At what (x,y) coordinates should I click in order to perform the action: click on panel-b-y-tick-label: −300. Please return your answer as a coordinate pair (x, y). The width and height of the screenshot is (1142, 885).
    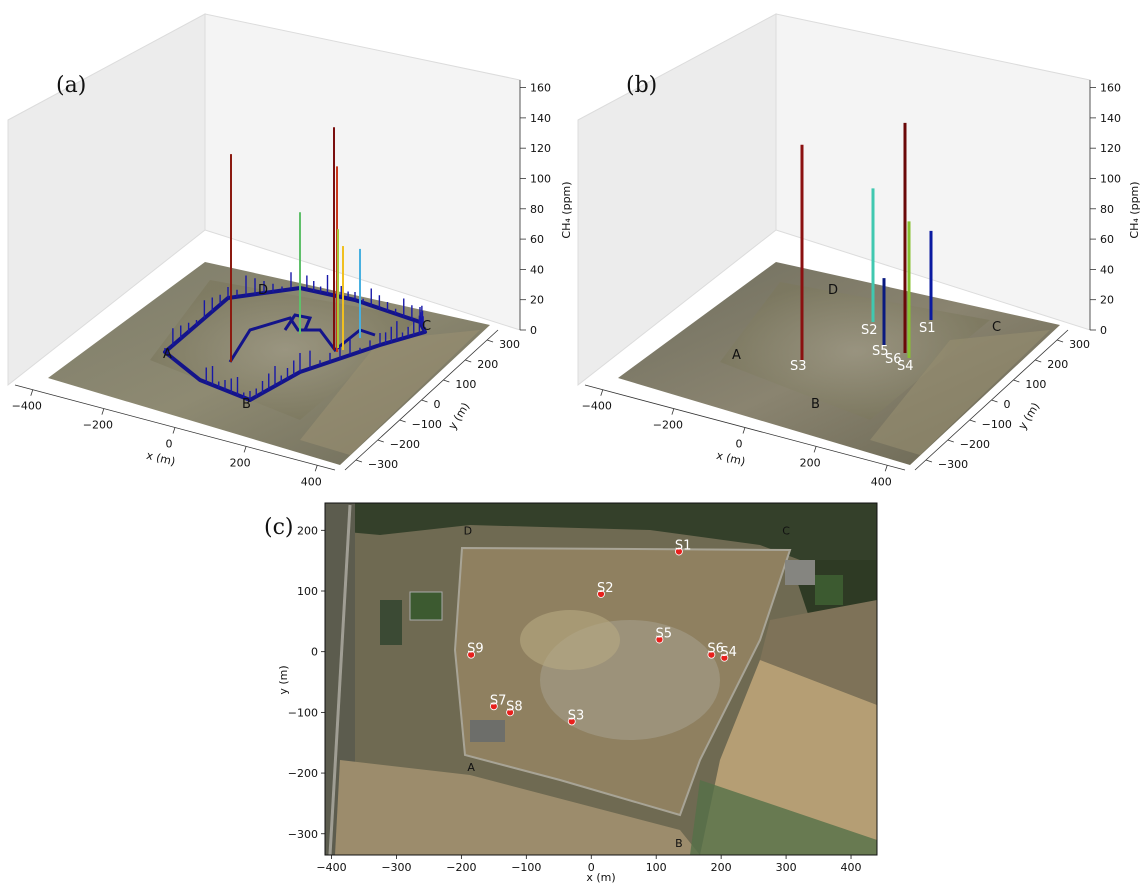
    Looking at the image, I should click on (953, 464).